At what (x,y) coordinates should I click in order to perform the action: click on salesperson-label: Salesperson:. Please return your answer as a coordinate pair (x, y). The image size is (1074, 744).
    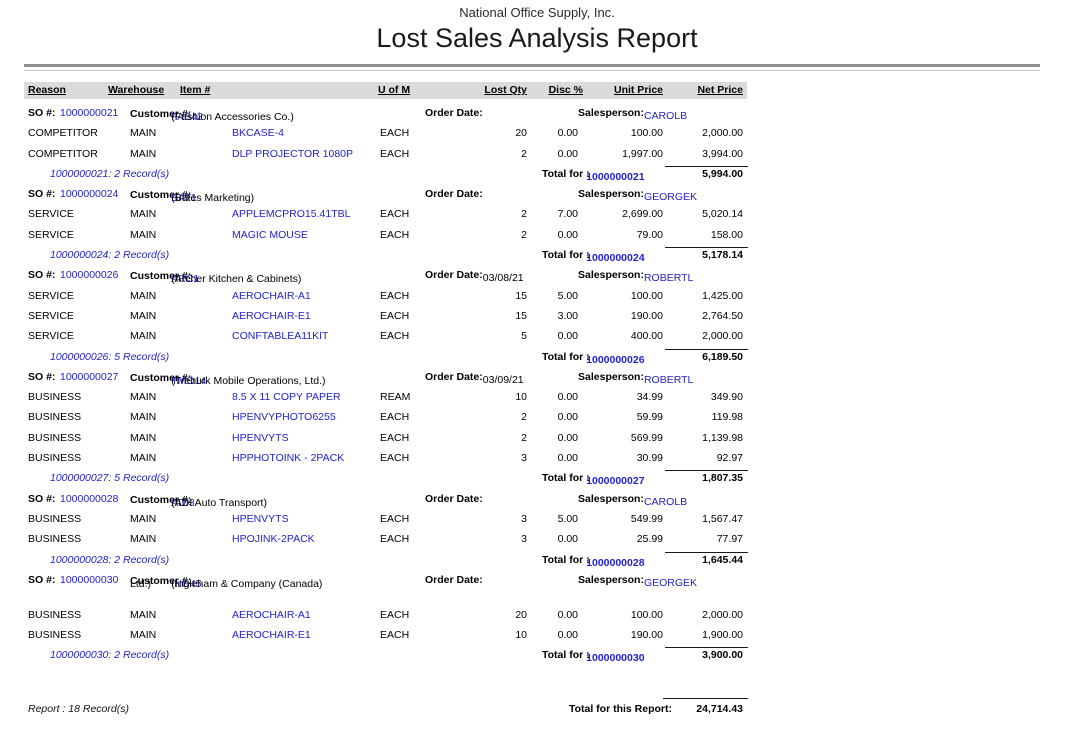
    Looking at the image, I should click on (611, 376).